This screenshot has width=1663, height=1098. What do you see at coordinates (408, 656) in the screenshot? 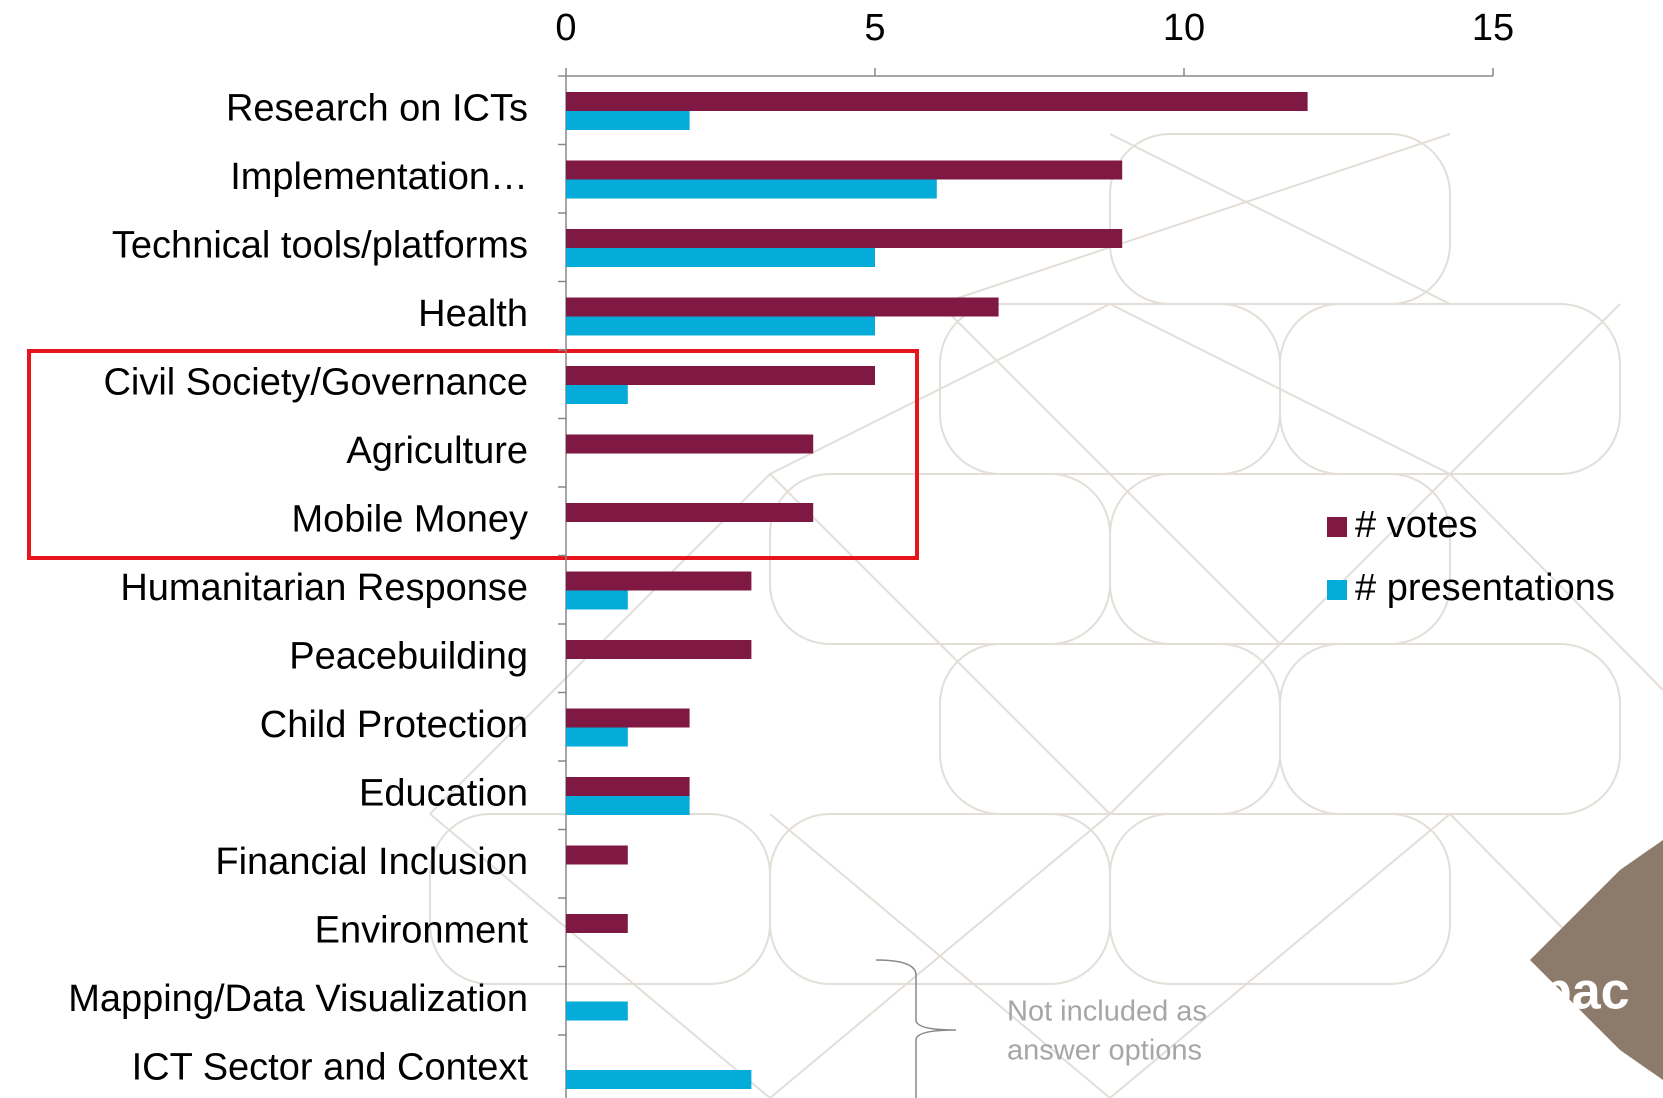
I see `y-tick-label: Peacebuilding` at bounding box center [408, 656].